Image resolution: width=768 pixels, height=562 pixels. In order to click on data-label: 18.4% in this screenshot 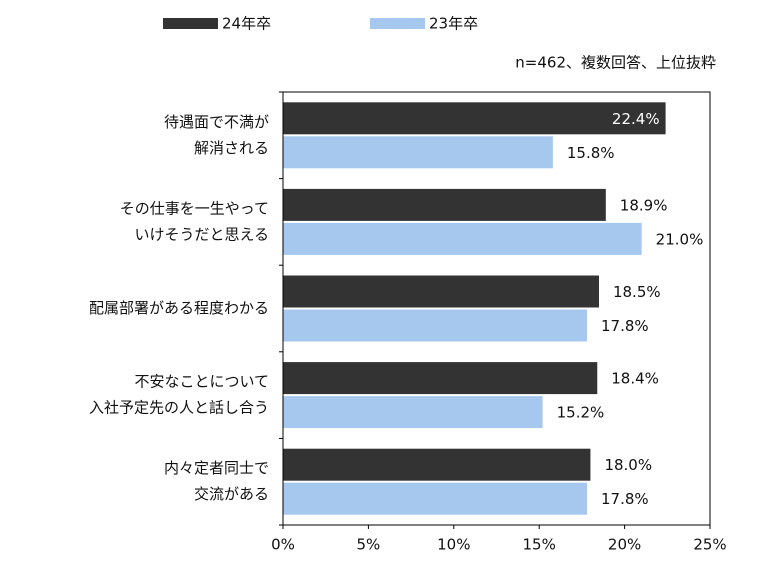, I will do `click(635, 379)`.